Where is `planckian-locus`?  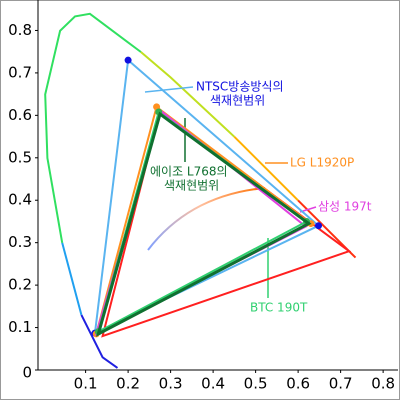
planckian-locus is located at coordinates (206, 219).